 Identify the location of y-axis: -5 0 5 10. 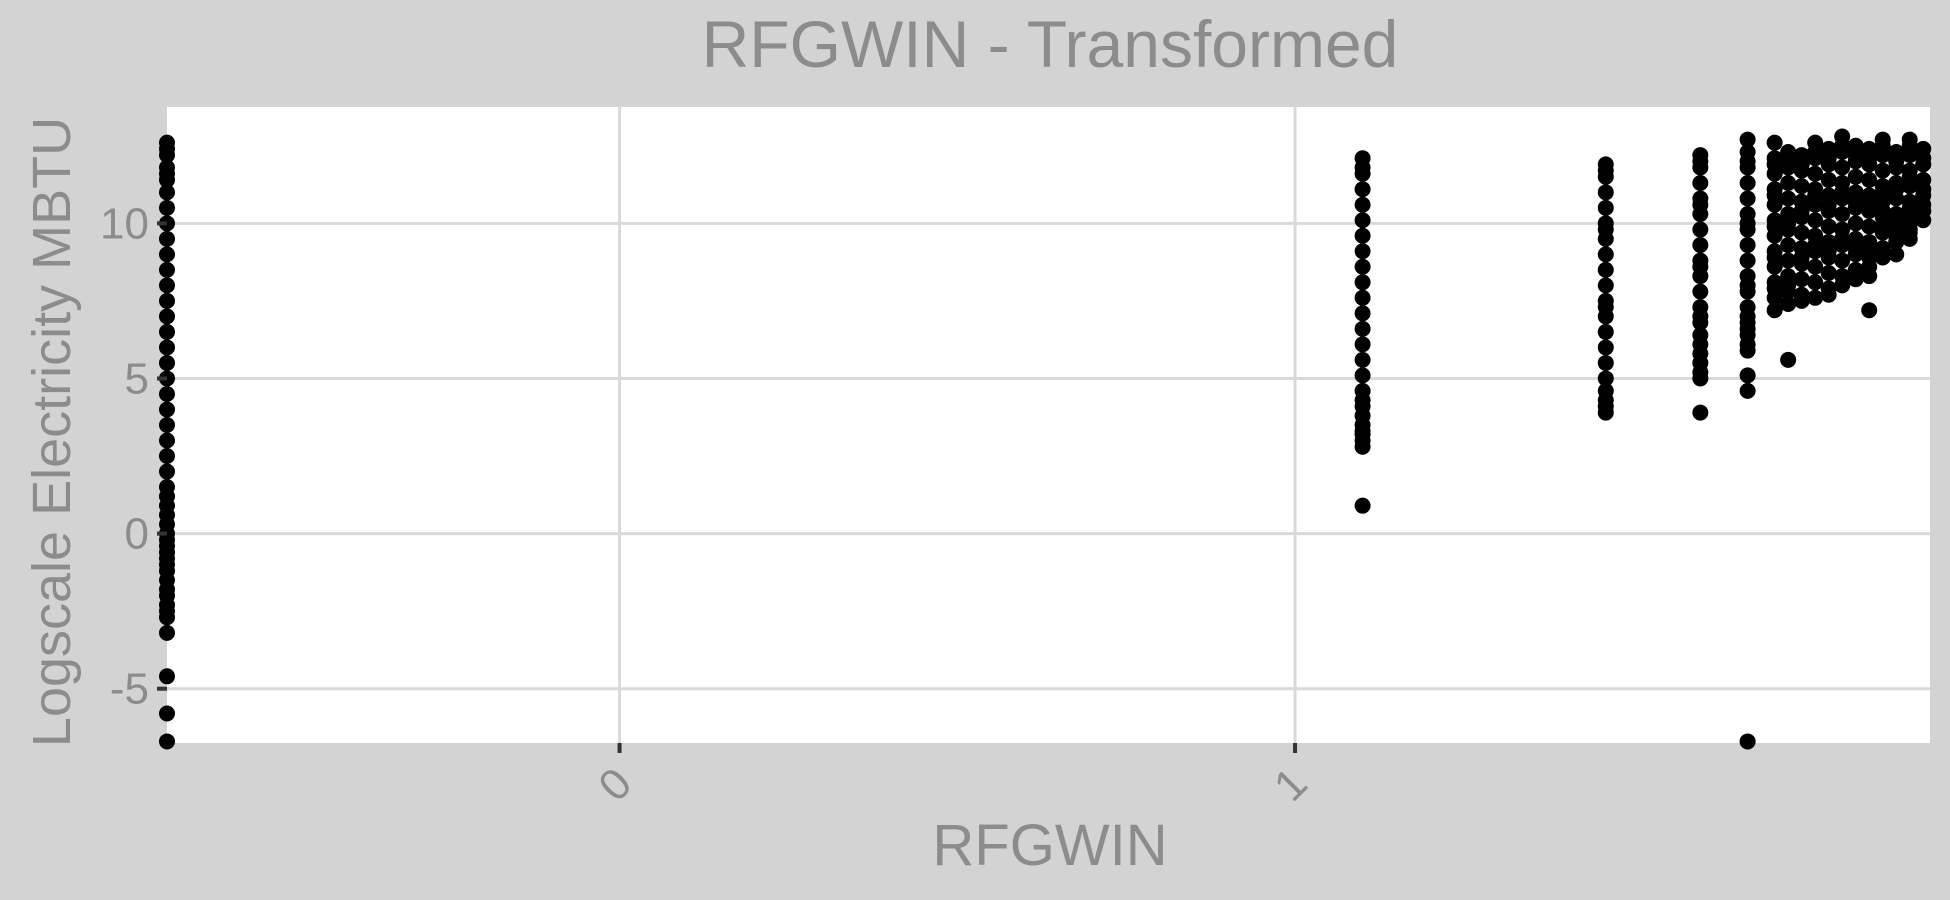
(133, 456).